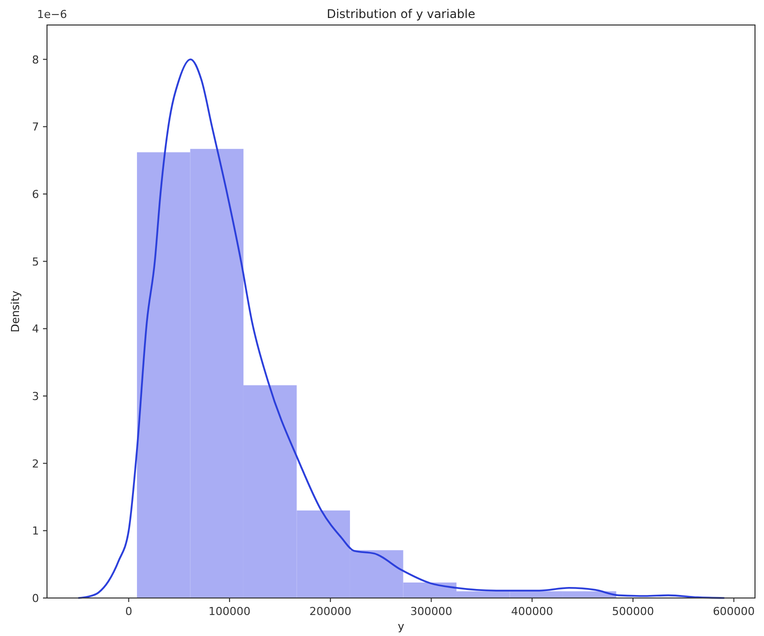  What do you see at coordinates (35, 531) in the screenshot?
I see `y-tick-label: 1` at bounding box center [35, 531].